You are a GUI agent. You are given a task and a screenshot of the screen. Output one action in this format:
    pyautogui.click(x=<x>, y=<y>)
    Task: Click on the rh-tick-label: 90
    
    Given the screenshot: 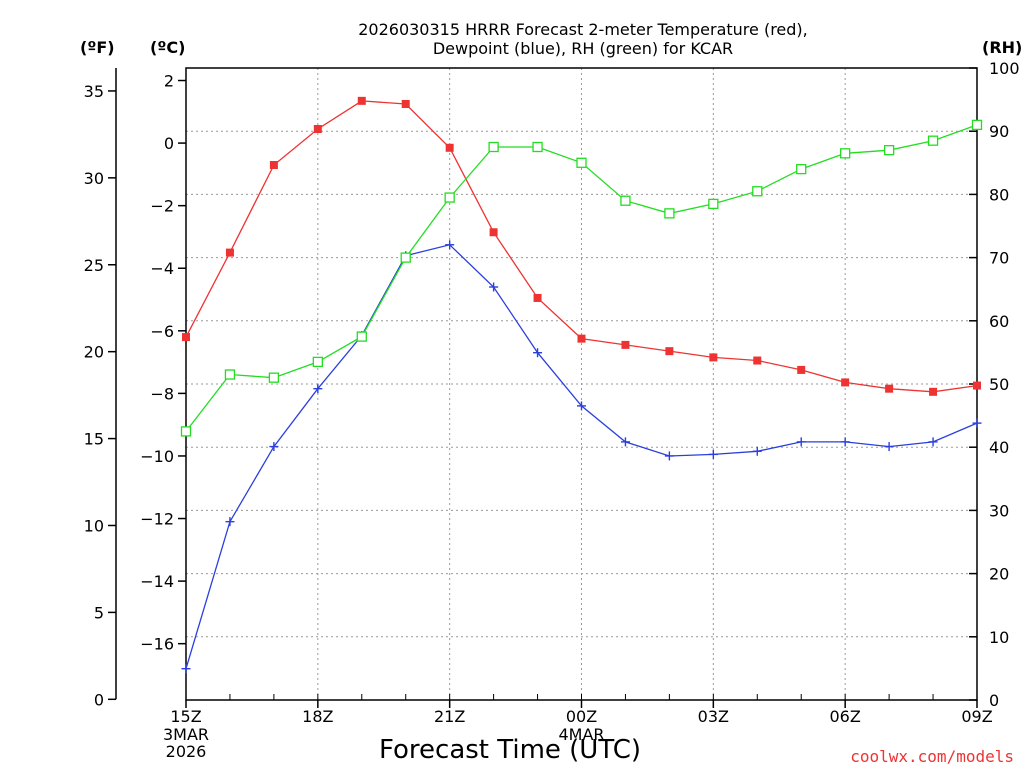 What is the action you would take?
    pyautogui.click(x=999, y=131)
    